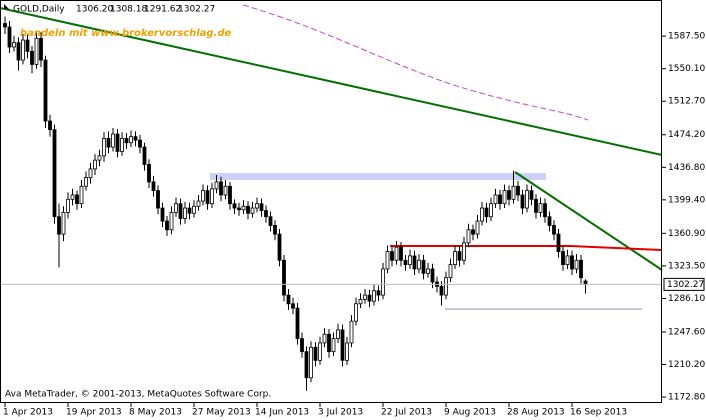  Describe the element at coordinates (470, 413) in the screenshot. I see `x-tick-label: 9 Aug 2013` at that location.